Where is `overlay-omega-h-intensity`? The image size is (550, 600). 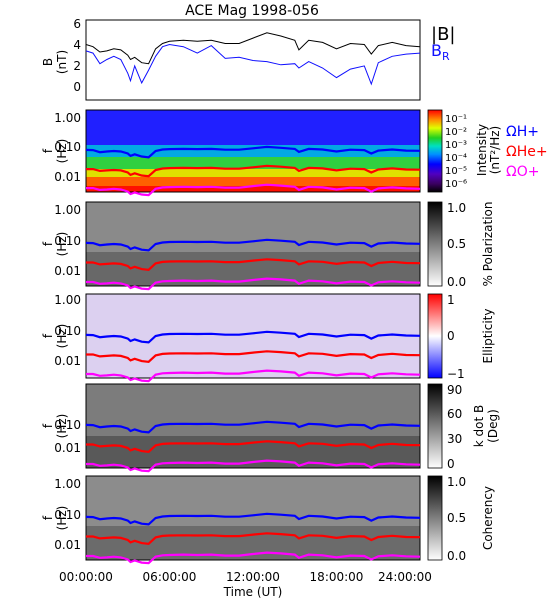 overlay-omega-h-intensity is located at coordinates (253, 152).